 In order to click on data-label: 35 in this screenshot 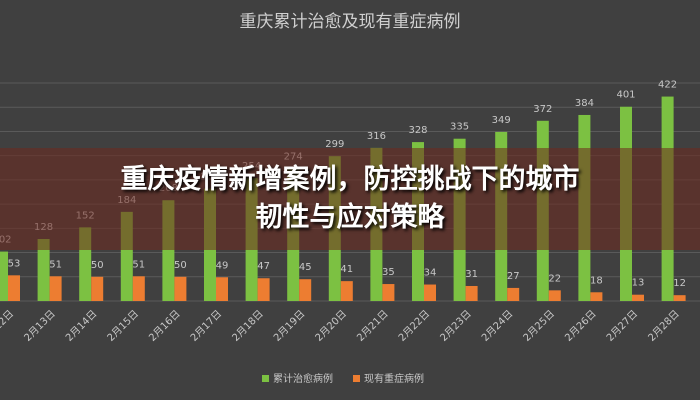, I will do `click(388, 272)`.